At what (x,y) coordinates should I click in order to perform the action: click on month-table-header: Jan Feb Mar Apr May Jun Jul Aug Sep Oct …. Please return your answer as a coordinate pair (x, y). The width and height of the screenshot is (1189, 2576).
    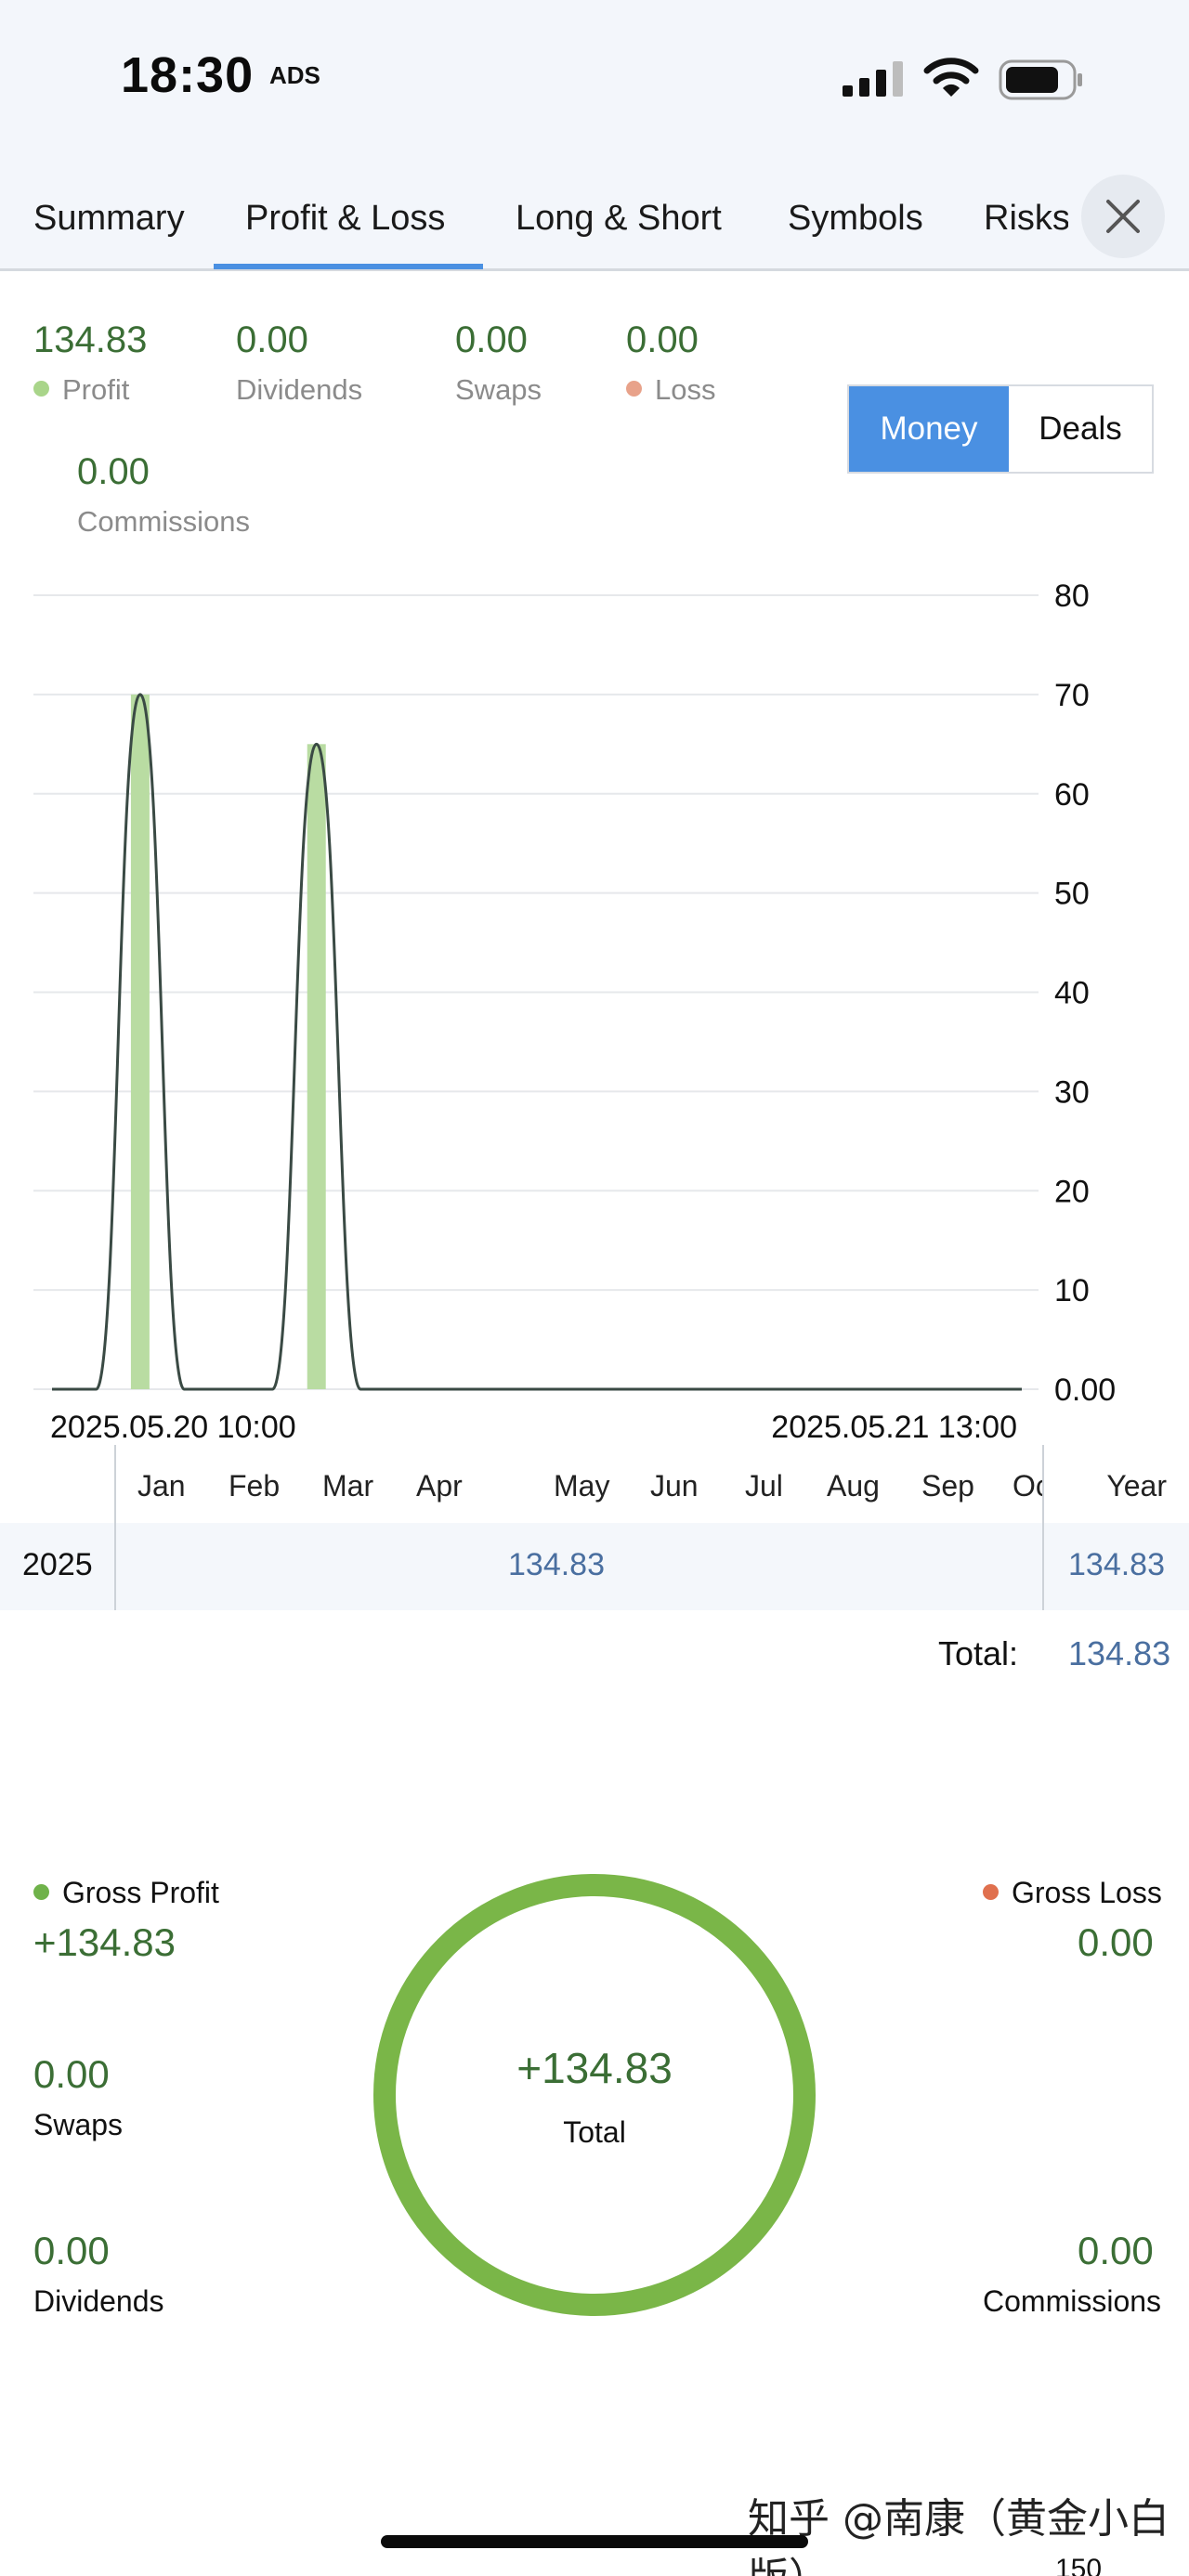
    Looking at the image, I should click on (594, 1484).